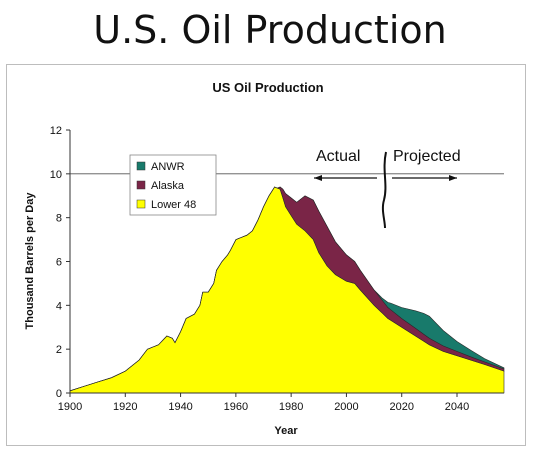  I want to click on legend-label-alaska: Alaska, so click(168, 186).